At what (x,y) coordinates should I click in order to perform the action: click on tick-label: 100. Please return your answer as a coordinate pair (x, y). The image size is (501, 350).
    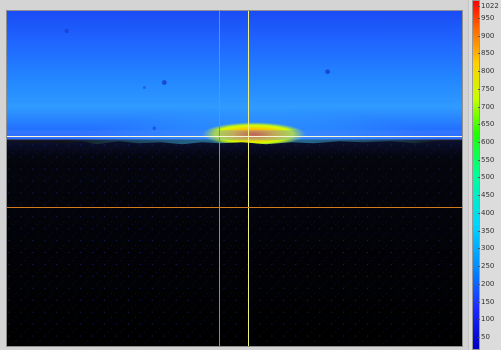
    Looking at the image, I should click on (486, 319).